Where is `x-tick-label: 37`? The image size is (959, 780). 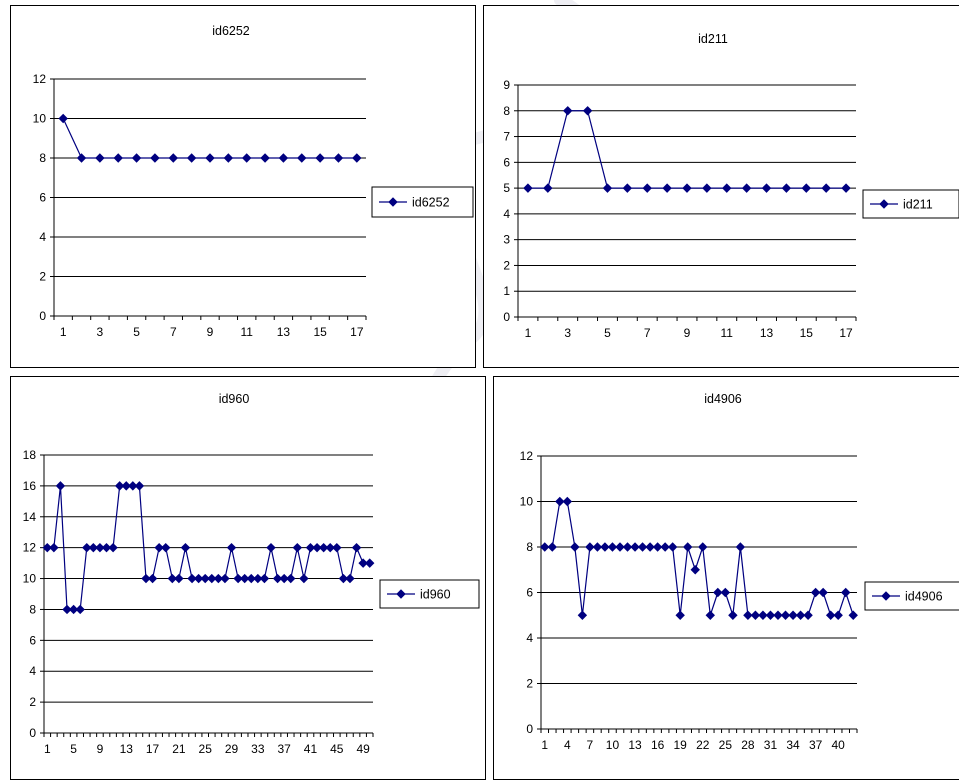
x-tick-label: 37 is located at coordinates (284, 749).